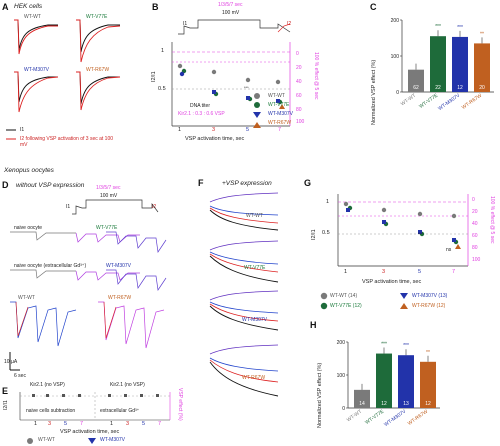  Describe the element at coordinates (438, 27) in the screenshot. I see `panel-c-sig: ***` at that location.